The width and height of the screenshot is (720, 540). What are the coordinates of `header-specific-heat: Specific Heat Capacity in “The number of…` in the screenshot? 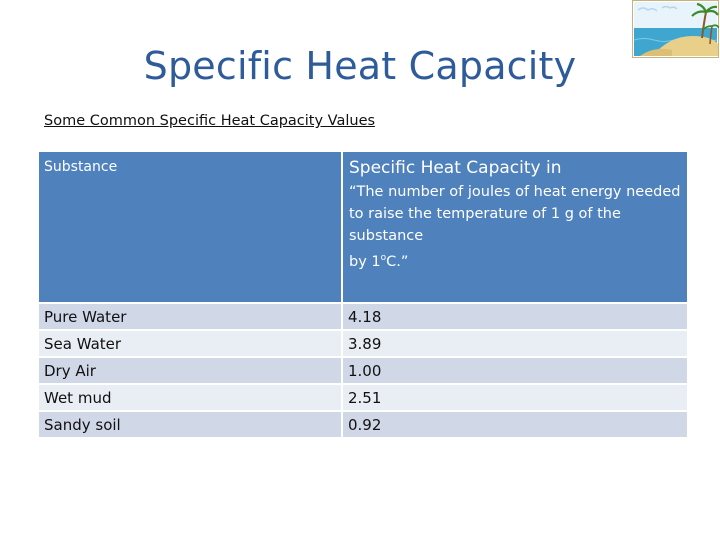 It's located at (515, 227).